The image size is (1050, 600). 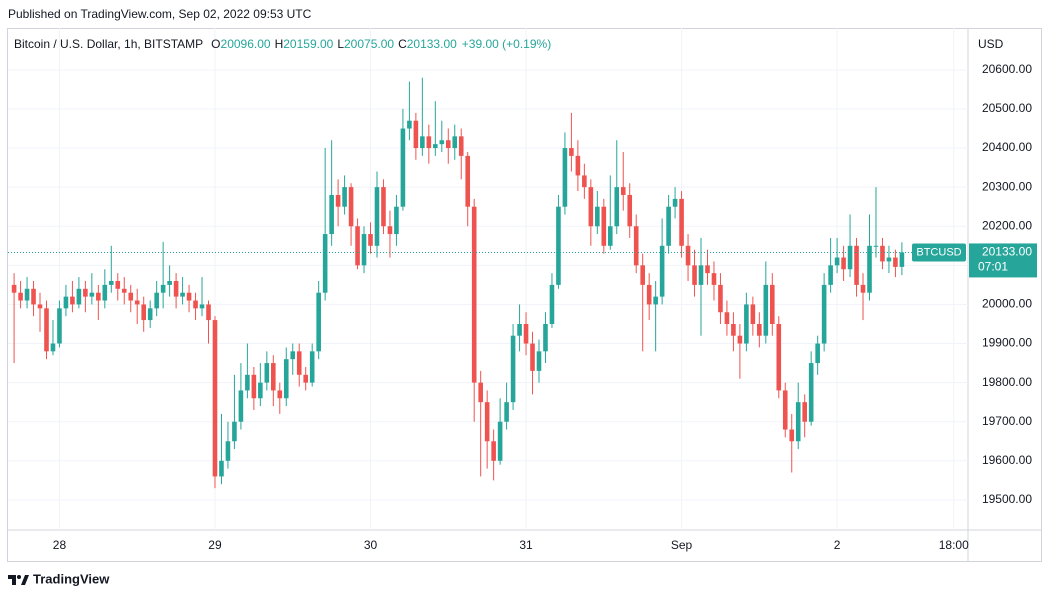 What do you see at coordinates (215, 44) in the screenshot?
I see `legend-key: O` at bounding box center [215, 44].